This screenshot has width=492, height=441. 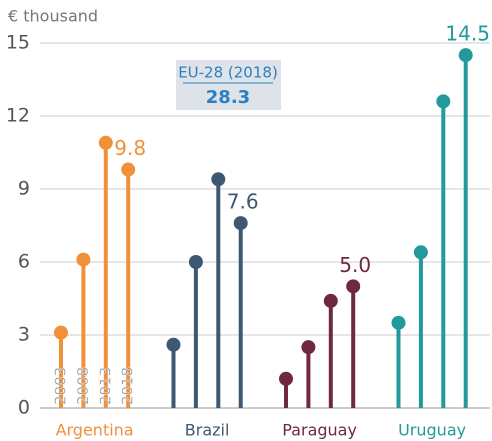 What do you see at coordinates (95, 430) in the screenshot?
I see `legend-label: Argentina` at bounding box center [95, 430].